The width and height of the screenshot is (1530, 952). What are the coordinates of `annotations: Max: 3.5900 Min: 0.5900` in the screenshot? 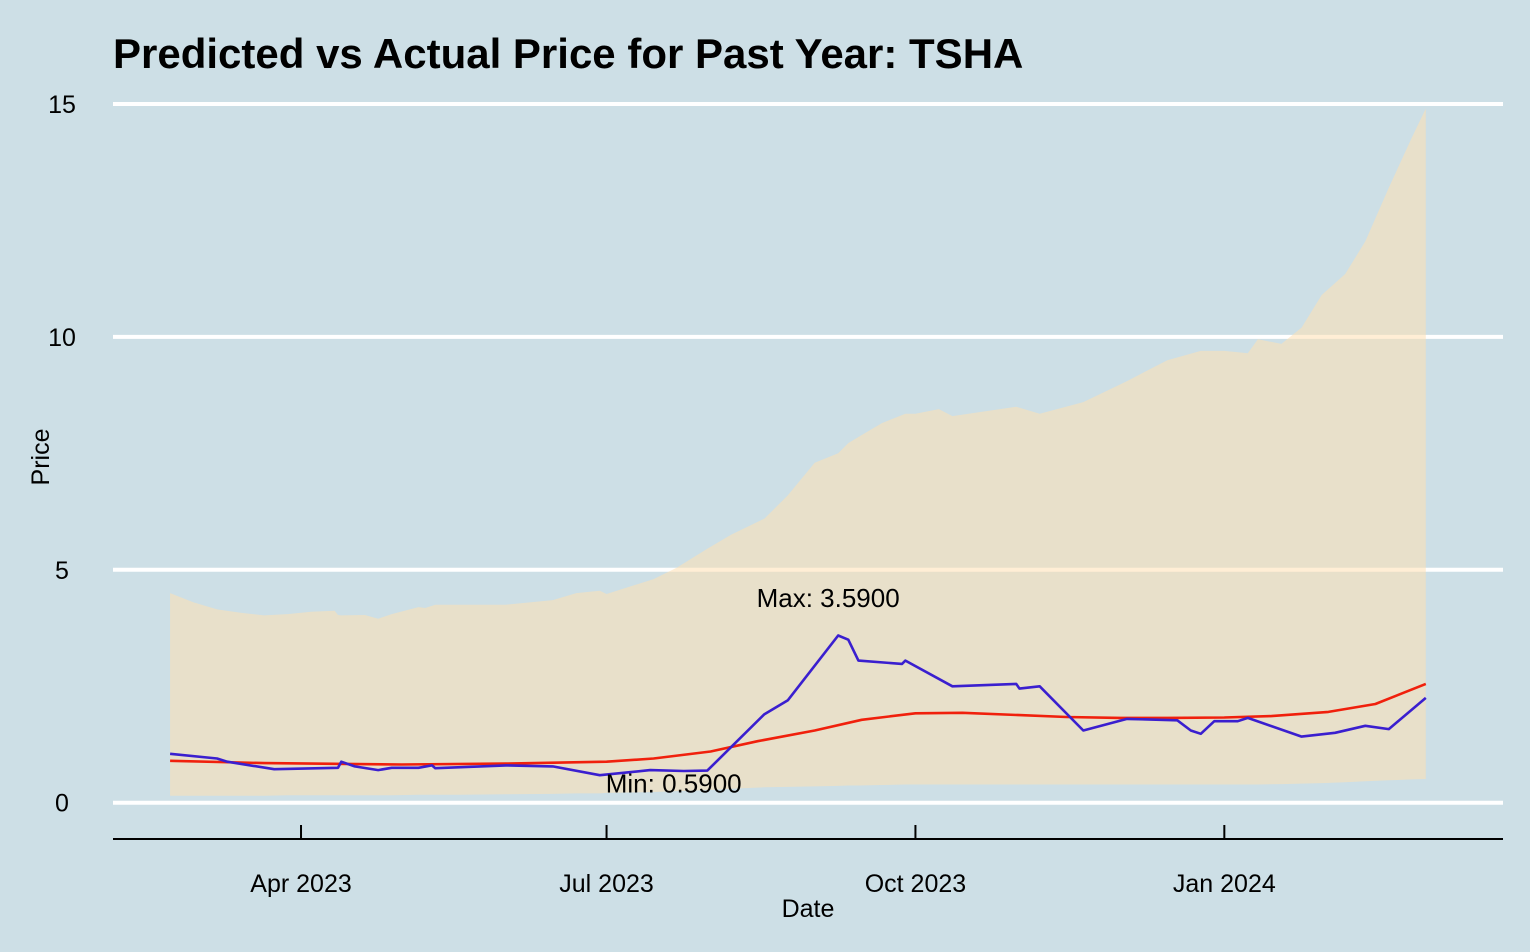 It's located at (753, 690).